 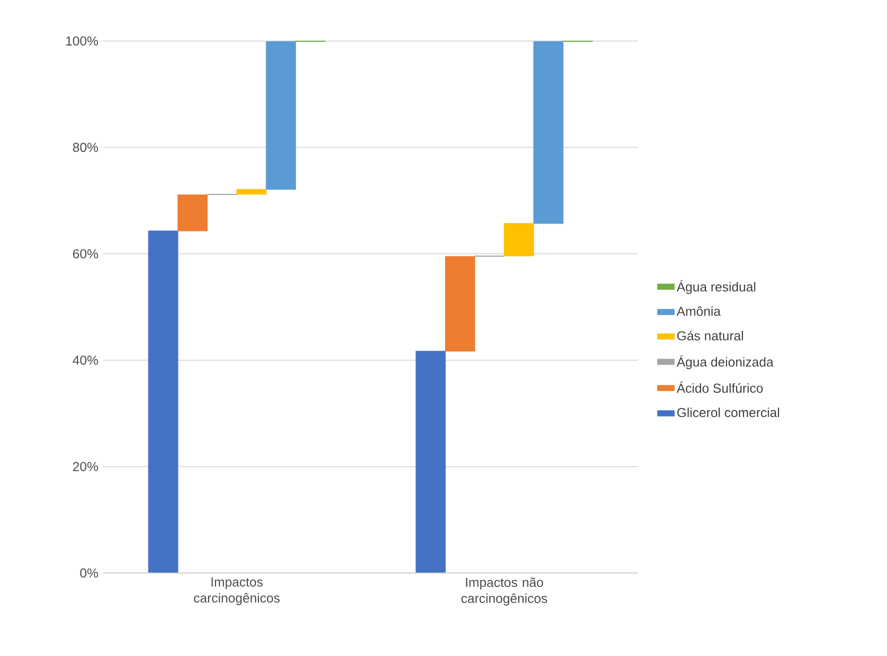 What do you see at coordinates (85, 147) in the screenshot?
I see `y-tick-label: 80%` at bounding box center [85, 147].